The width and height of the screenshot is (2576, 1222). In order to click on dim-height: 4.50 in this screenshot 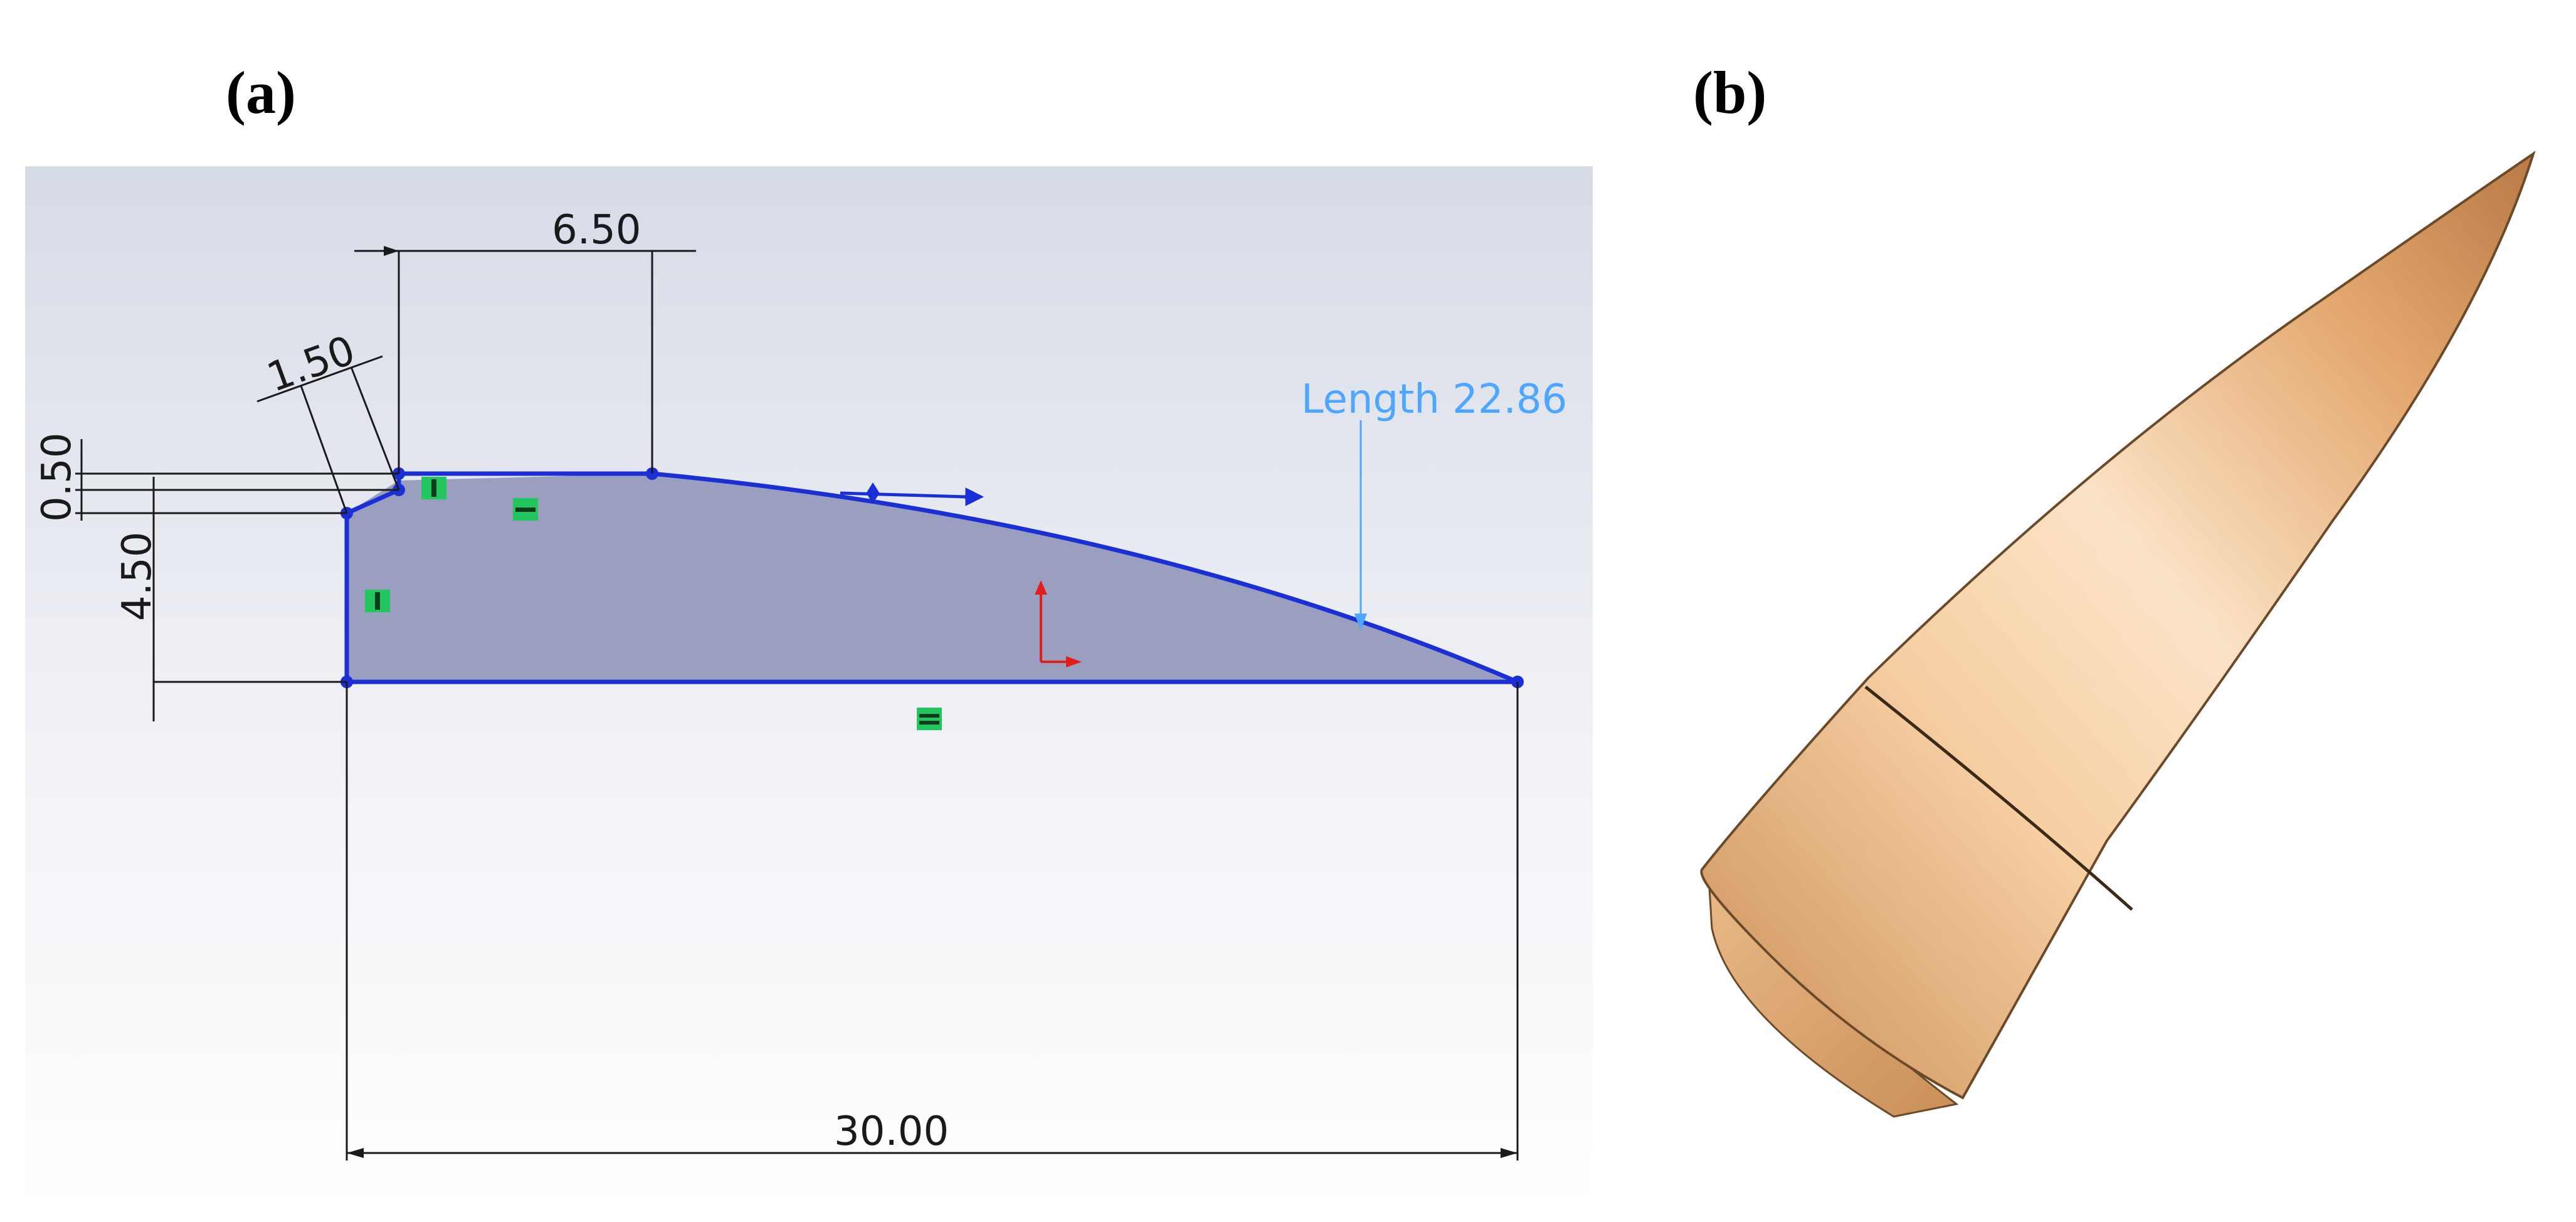, I will do `click(137, 577)`.